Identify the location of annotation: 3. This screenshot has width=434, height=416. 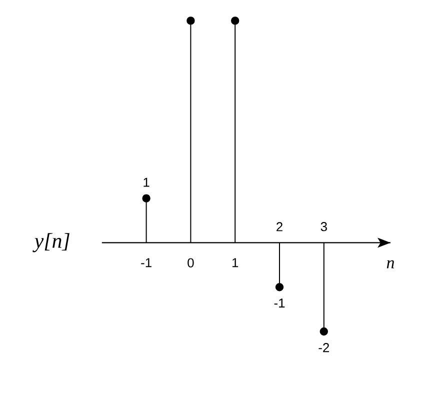
(323, 227).